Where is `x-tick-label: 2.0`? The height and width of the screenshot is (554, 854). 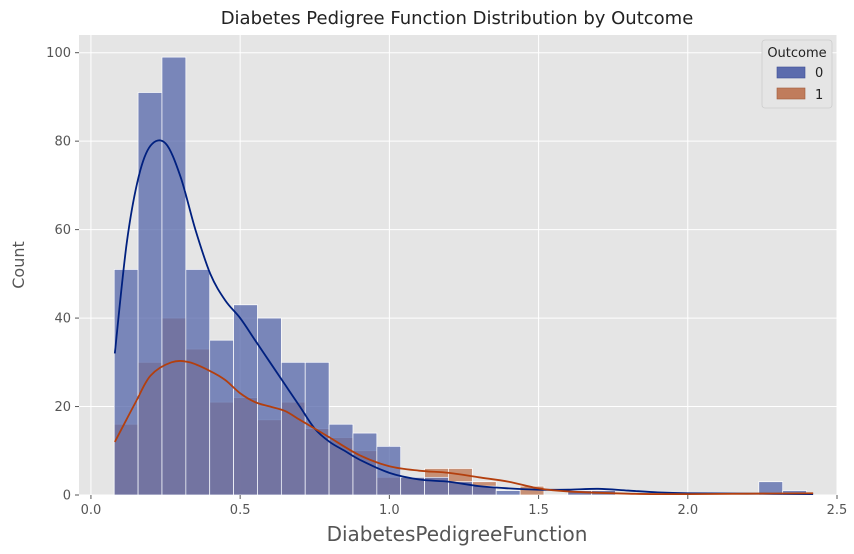
x-tick-label: 2.0 is located at coordinates (687, 510).